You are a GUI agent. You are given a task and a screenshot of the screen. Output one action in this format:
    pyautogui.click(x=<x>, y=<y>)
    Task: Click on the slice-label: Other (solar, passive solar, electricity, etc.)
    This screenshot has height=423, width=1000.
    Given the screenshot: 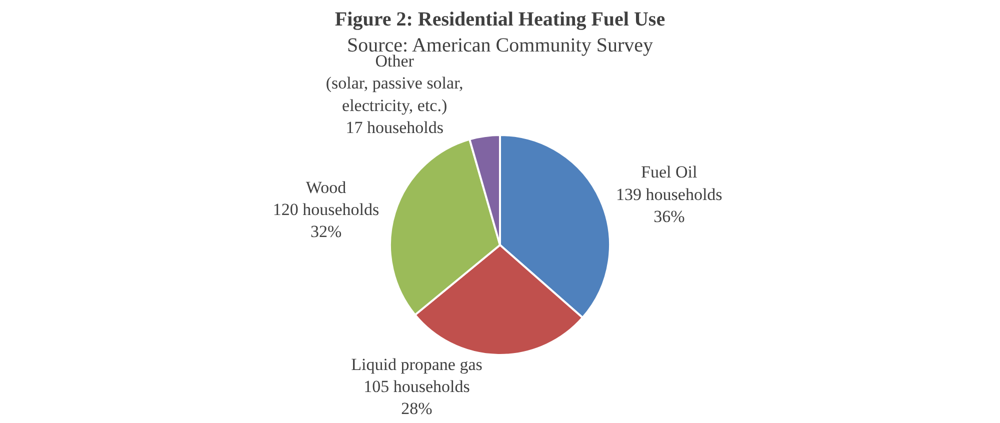 What is the action you would take?
    pyautogui.click(x=395, y=83)
    